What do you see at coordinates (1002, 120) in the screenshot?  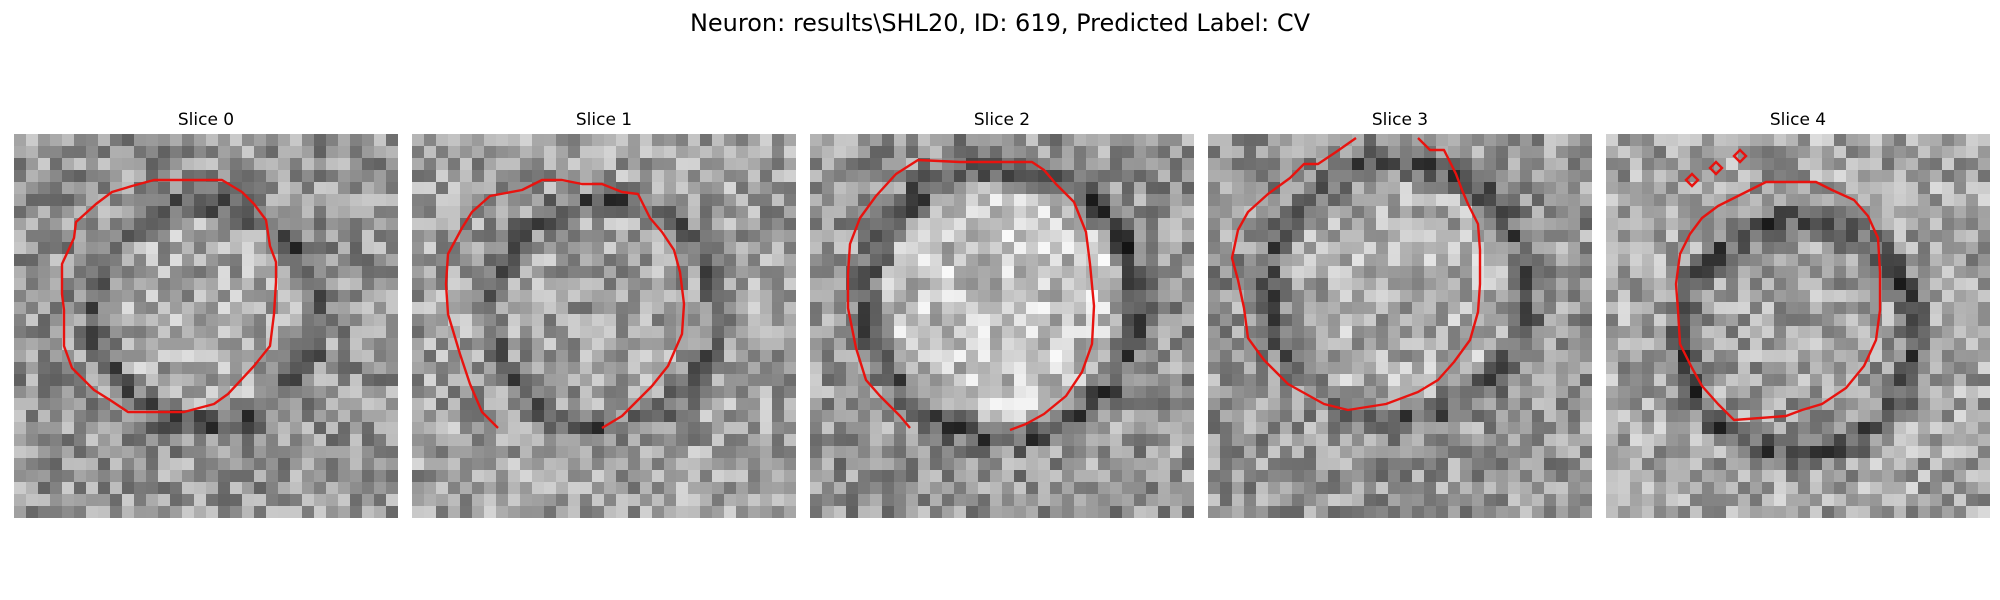 I see `slice-title: Slice 2` at bounding box center [1002, 120].